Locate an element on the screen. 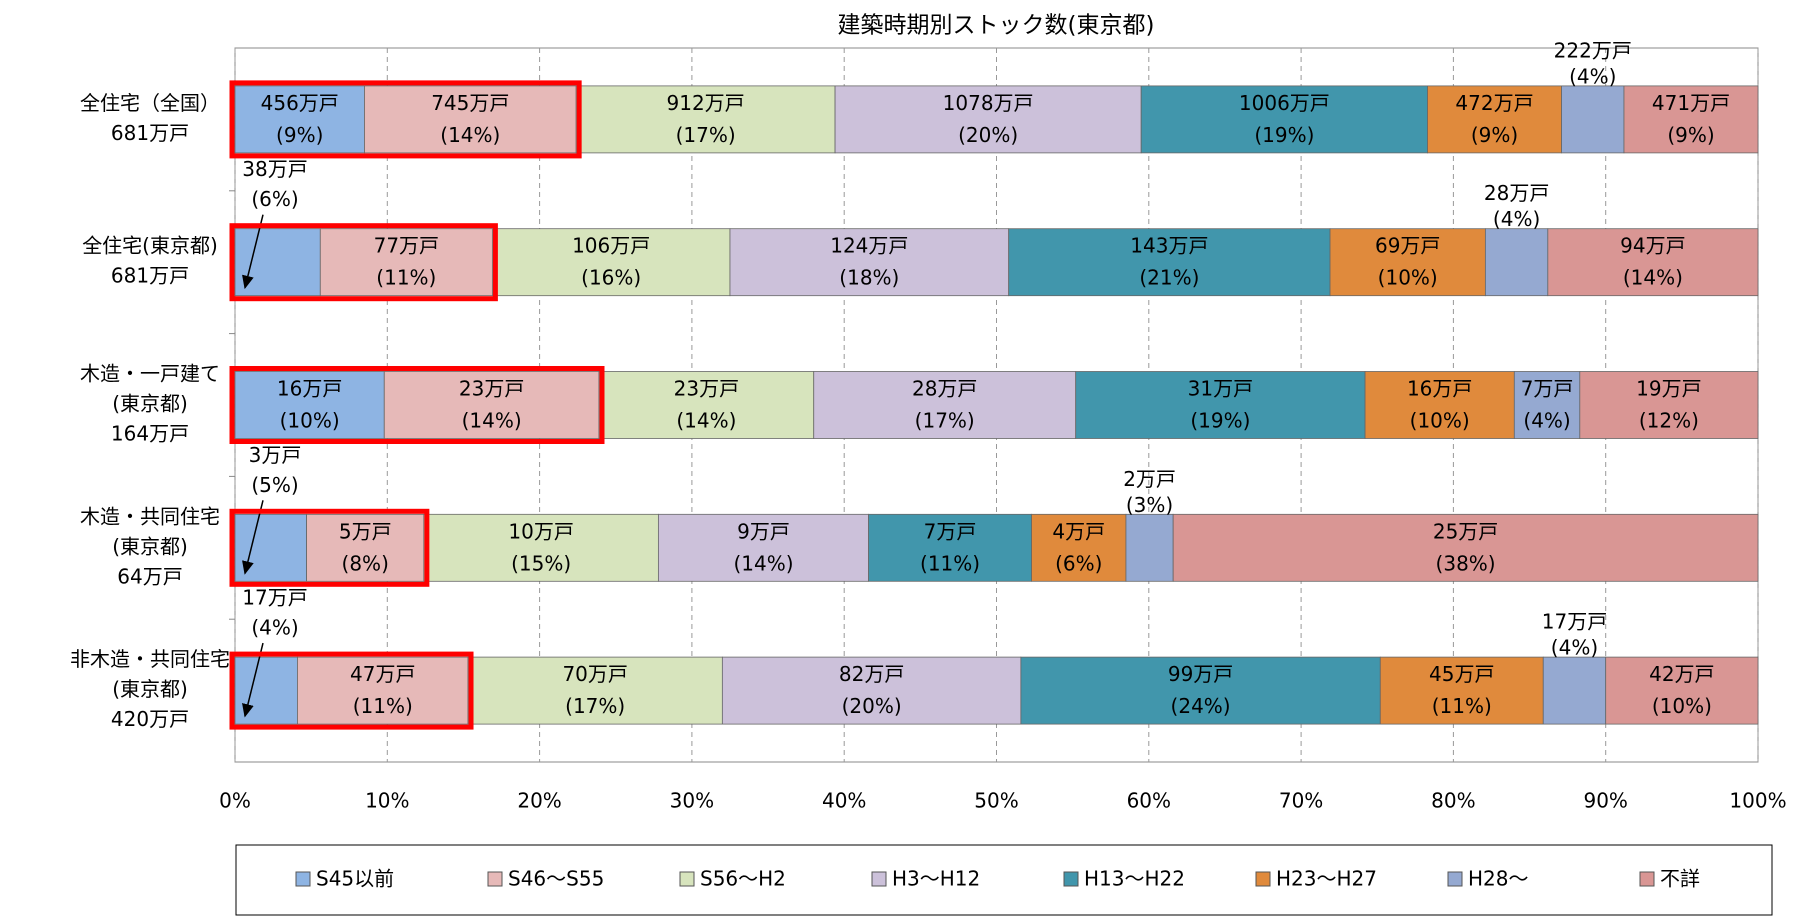 The width and height of the screenshot is (1798, 920). count-label: 19万戸 is located at coordinates (1668, 389).